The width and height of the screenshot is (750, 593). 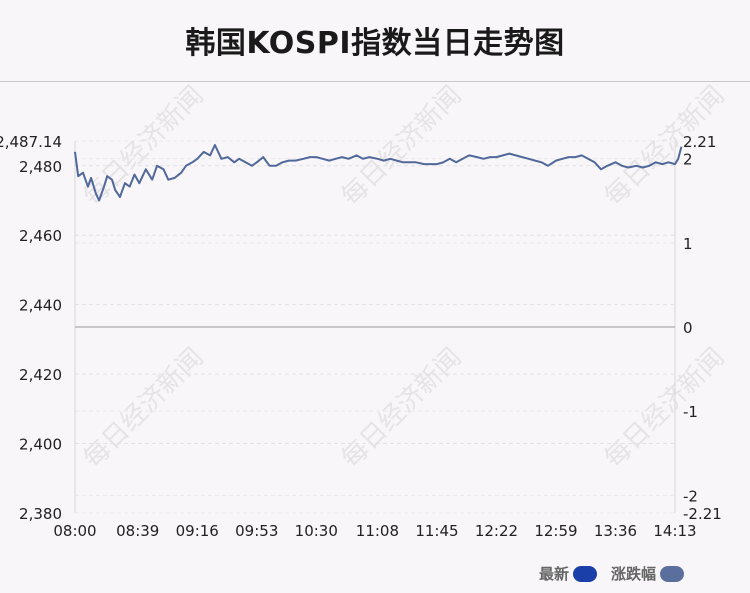 I want to click on x-tick-label: 13:36, so click(x=615, y=531).